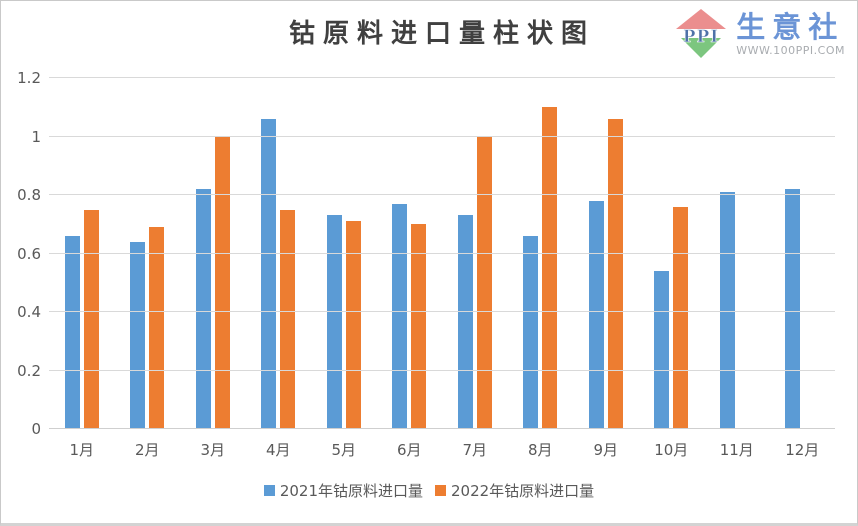  Describe the element at coordinates (82, 450) in the screenshot. I see `x-axis-label: 1月` at that location.